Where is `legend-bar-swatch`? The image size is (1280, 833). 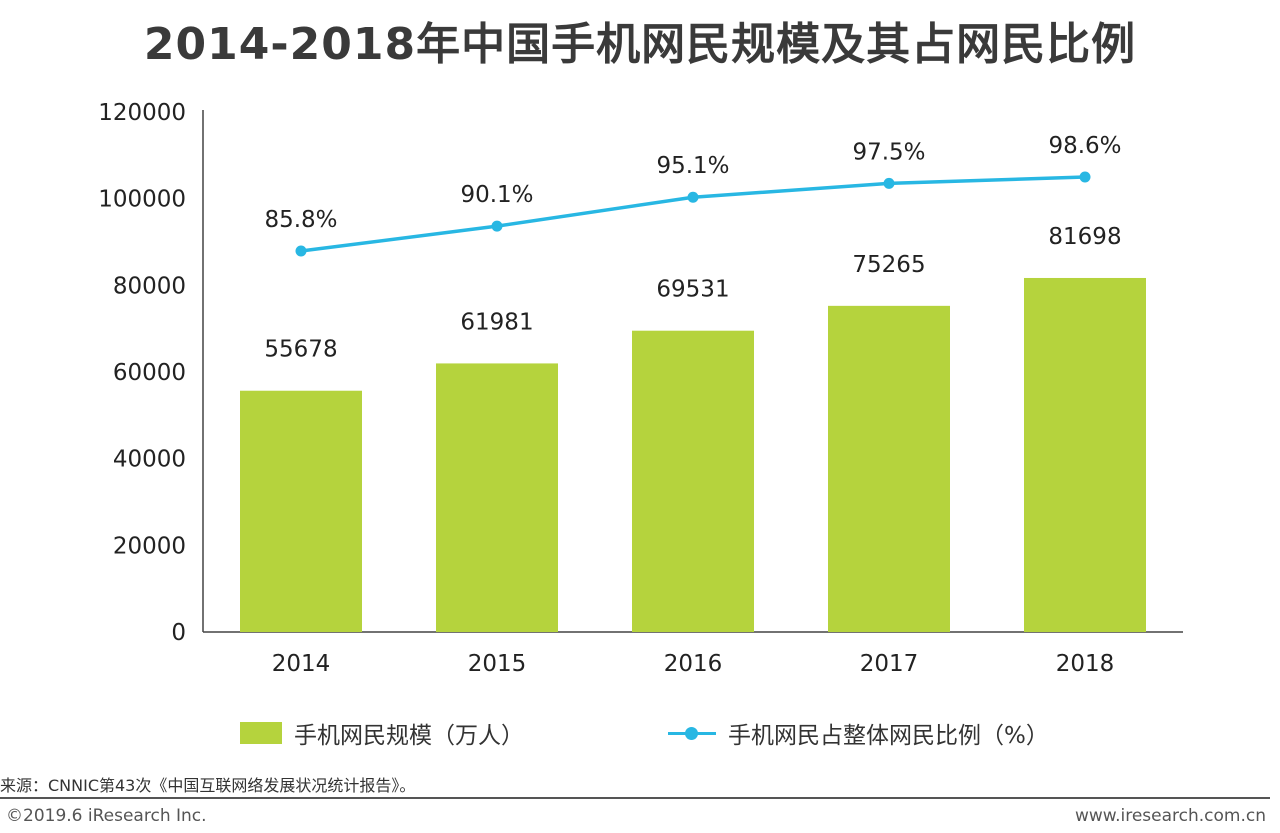
legend-bar-swatch is located at coordinates (261, 733).